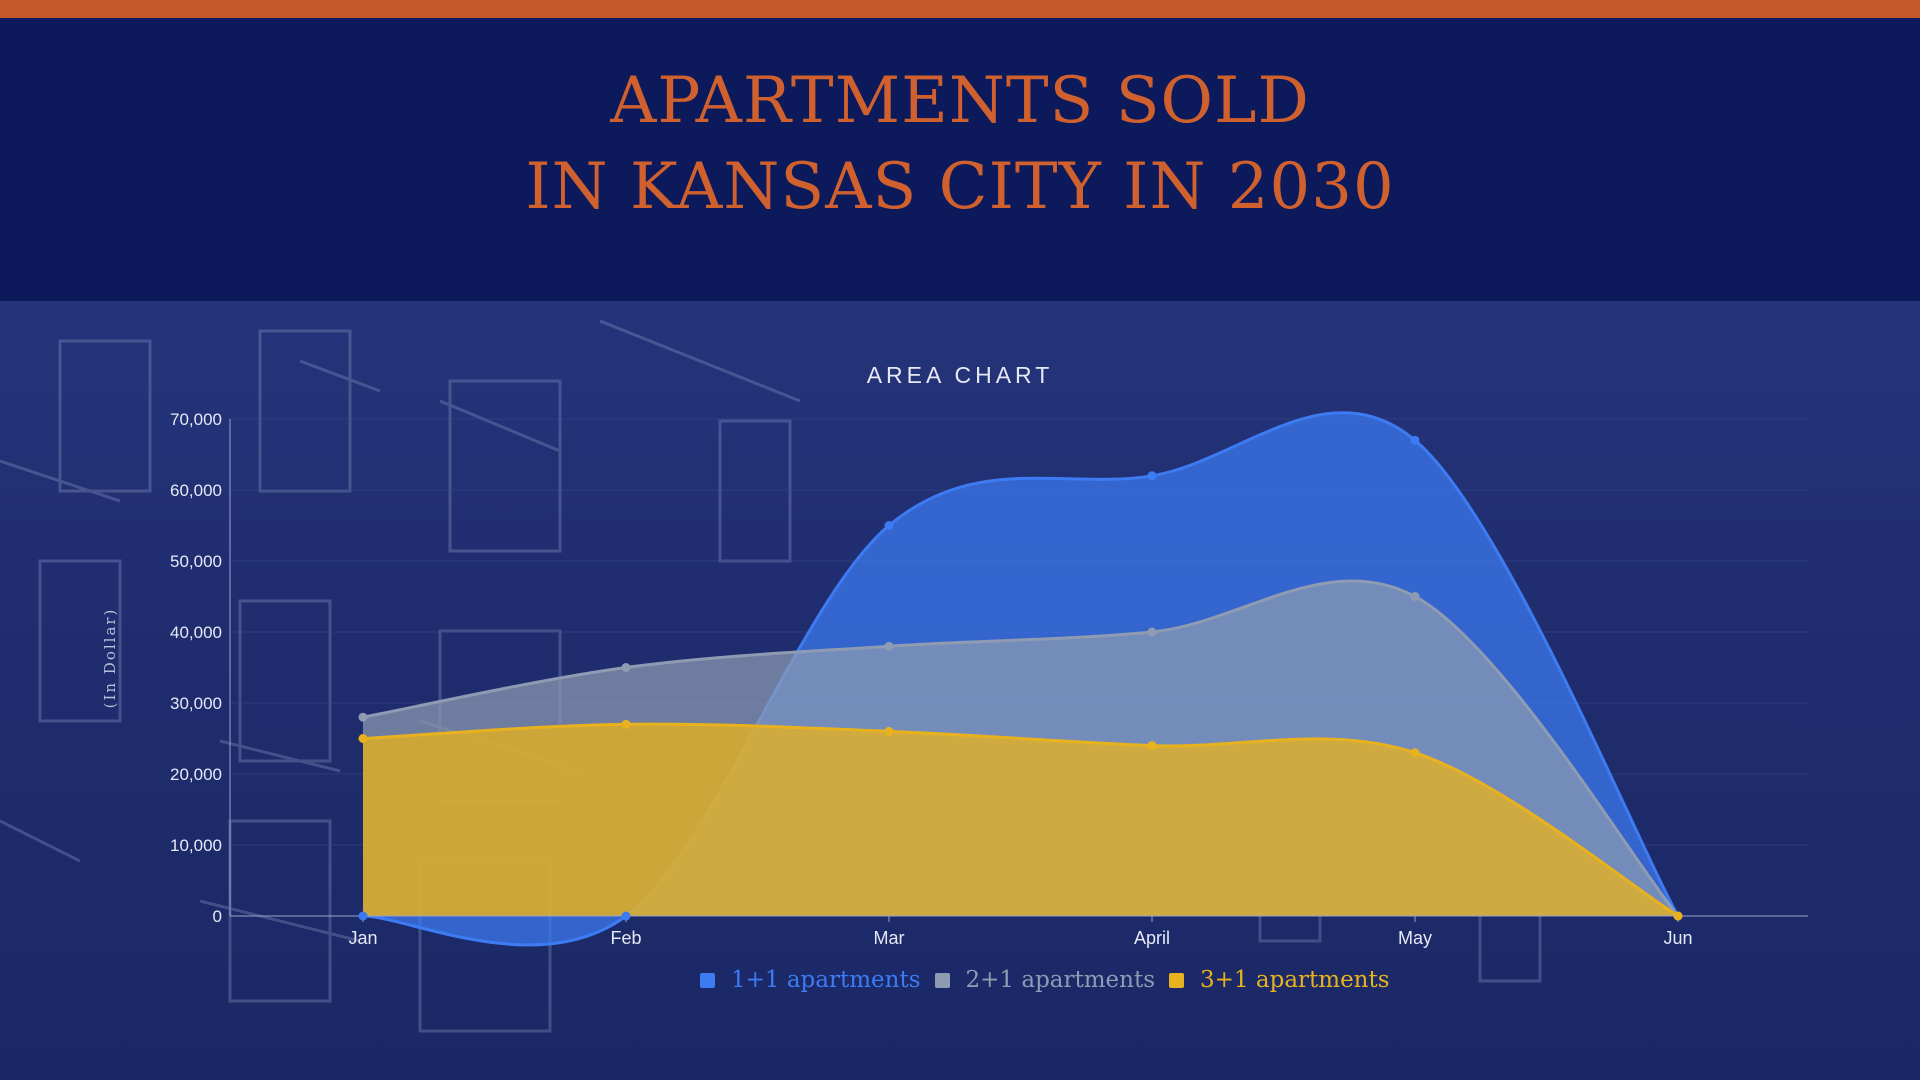 This screenshot has height=1080, width=1920. I want to click on point-3-1-apartments-feb, so click(626, 724).